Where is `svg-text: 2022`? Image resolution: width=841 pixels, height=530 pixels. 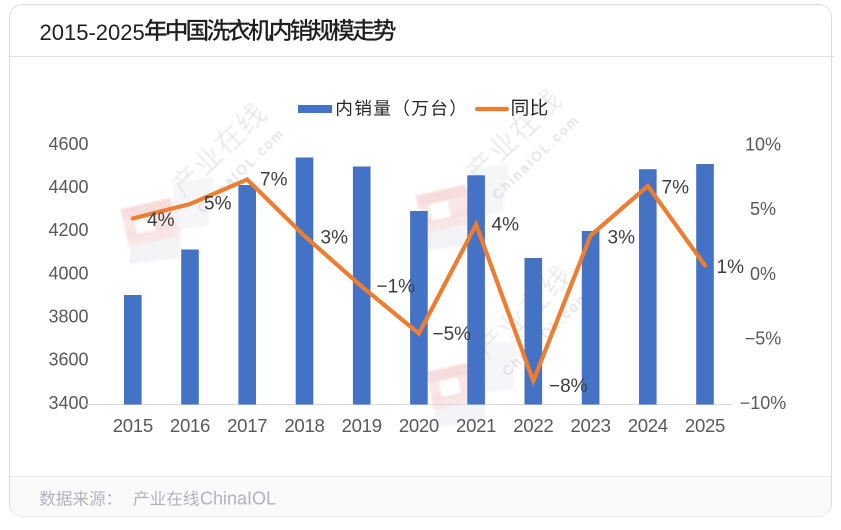 svg-text: 2022 is located at coordinates (533, 425).